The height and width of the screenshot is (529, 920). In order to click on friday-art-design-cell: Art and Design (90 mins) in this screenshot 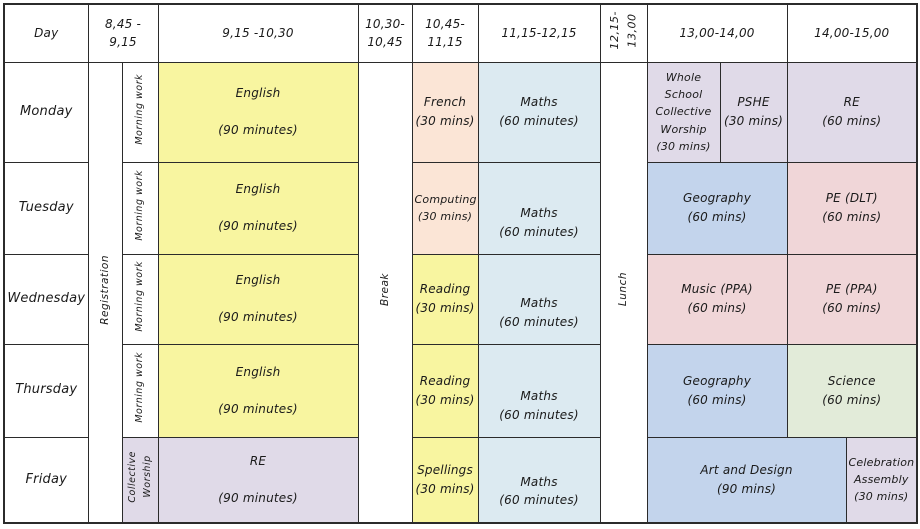, I will do `click(746, 480)`.